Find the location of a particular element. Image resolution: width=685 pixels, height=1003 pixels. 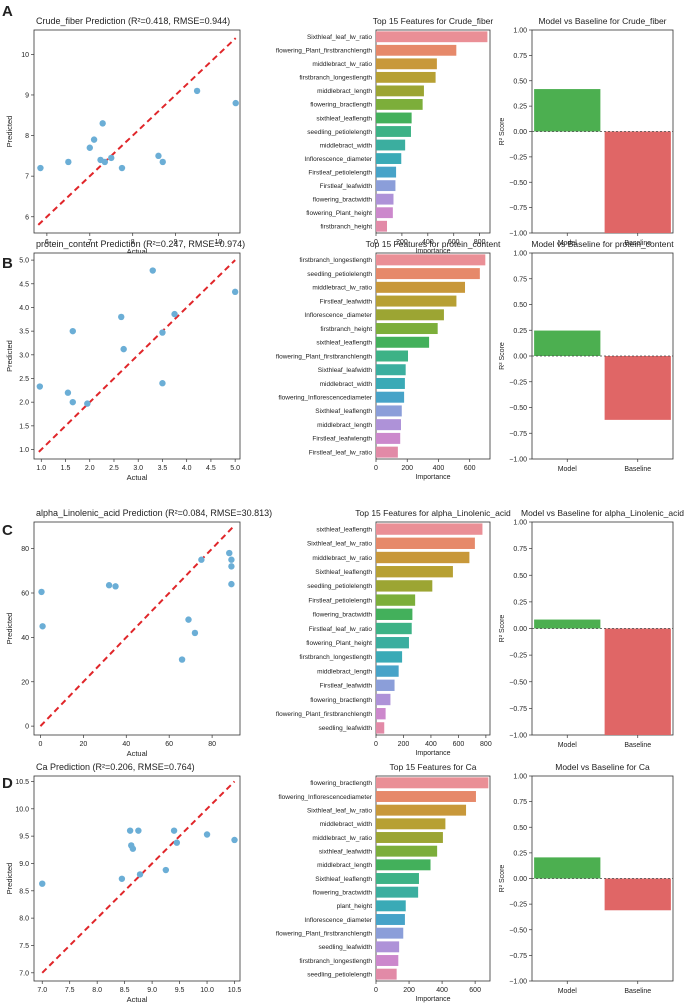

x-tick-label-6: 0 is located at coordinates (40, 744).